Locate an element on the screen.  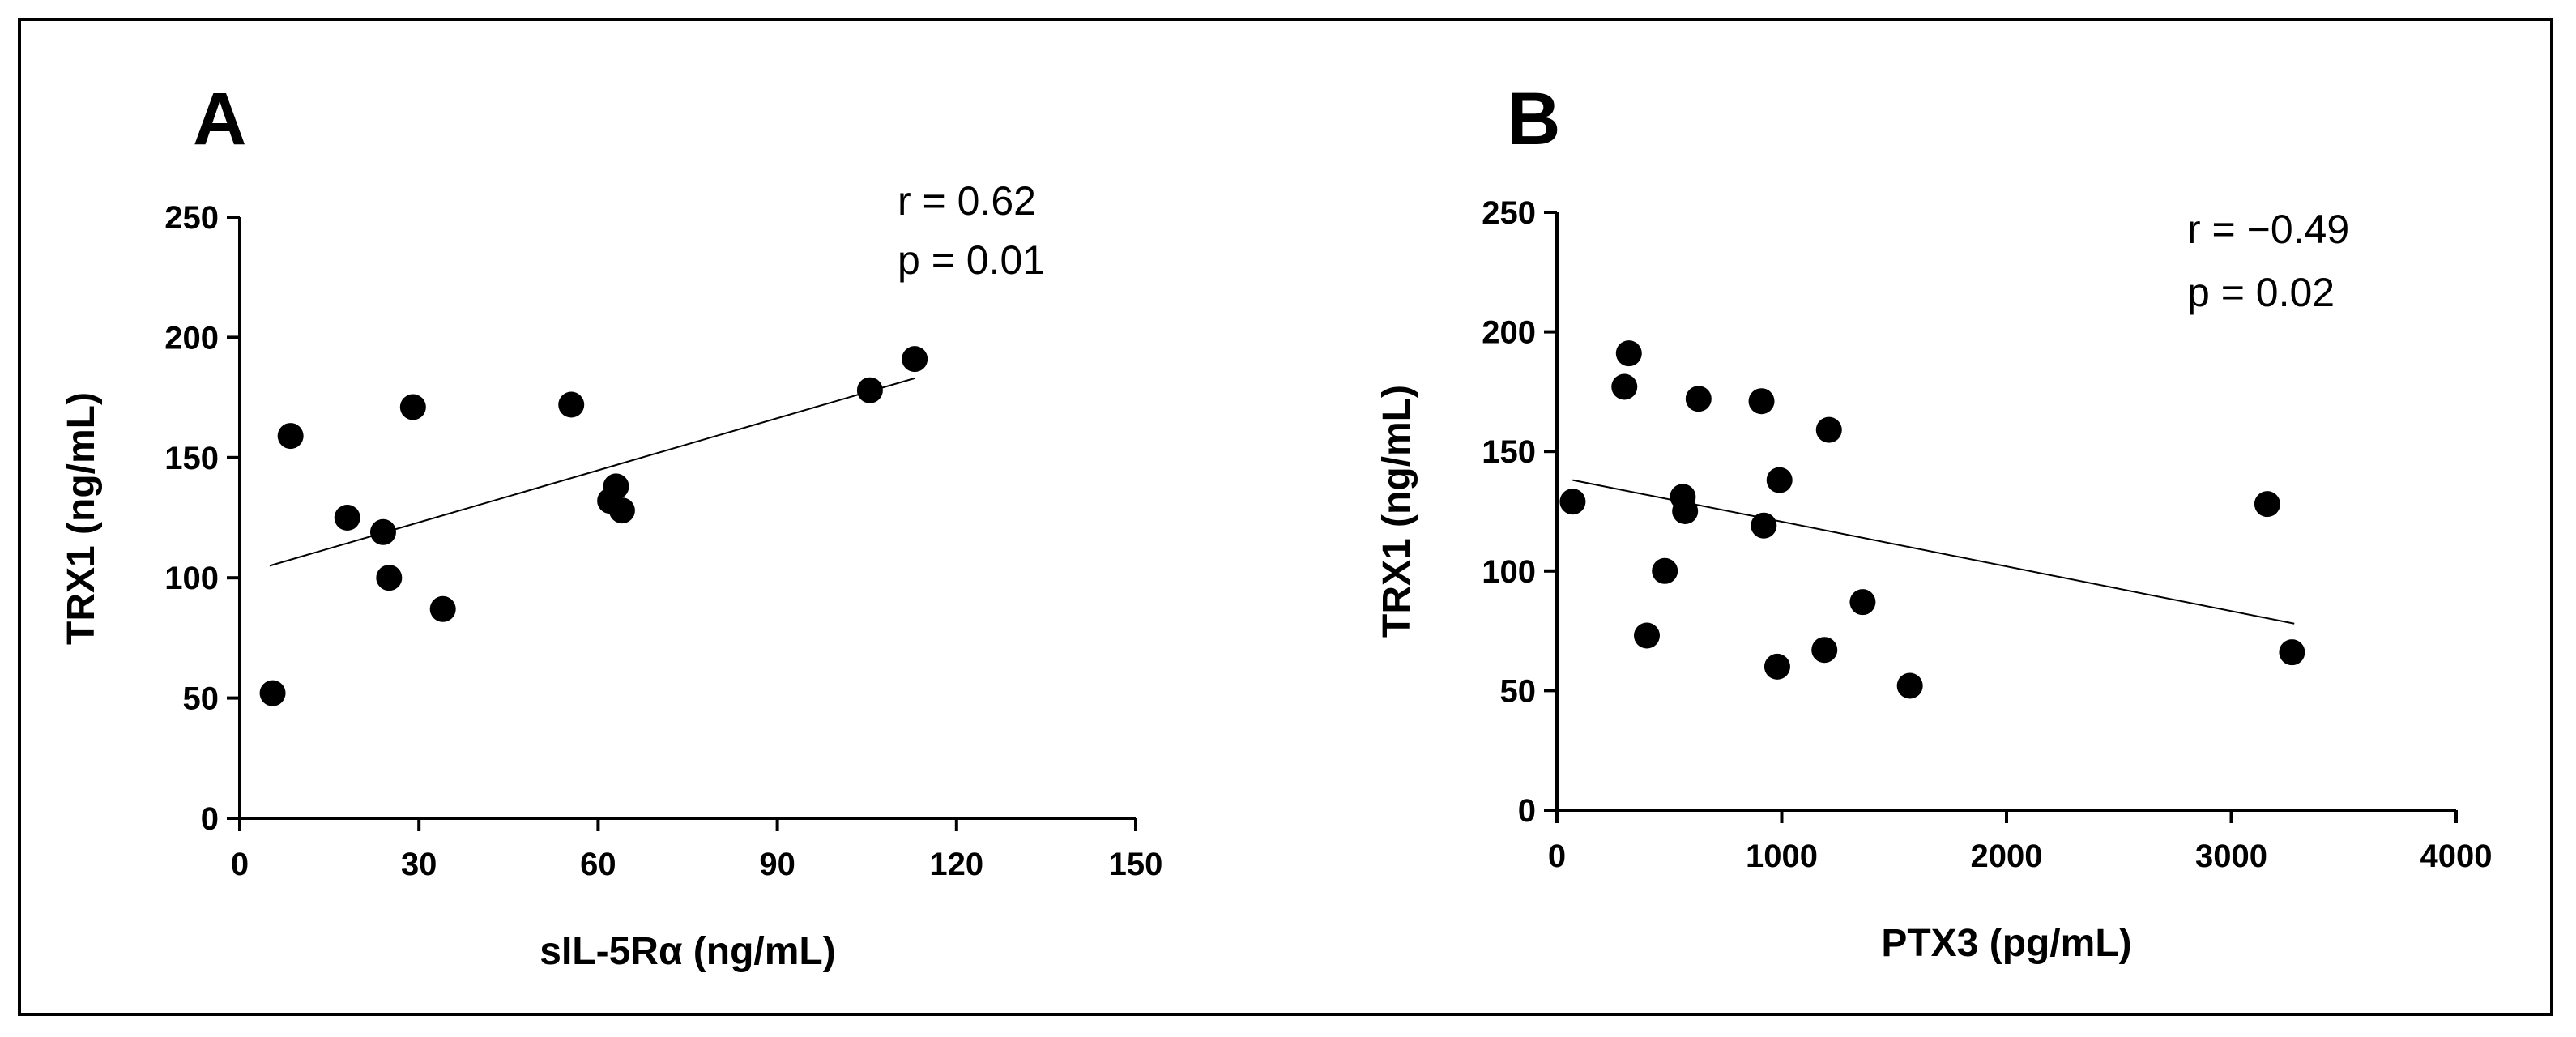
panel-a-y-tick-label: 0 is located at coordinates (210, 819).